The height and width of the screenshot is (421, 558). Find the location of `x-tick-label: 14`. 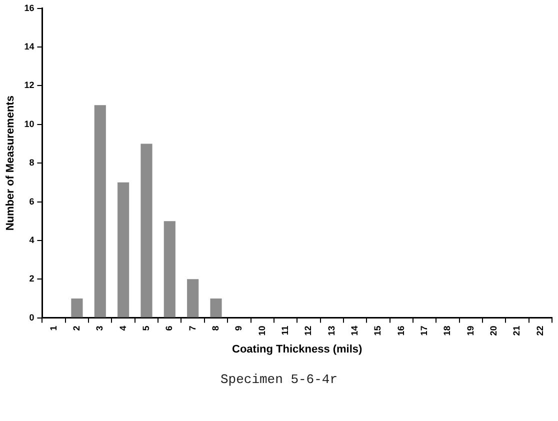

x-tick-label: 14 is located at coordinates (355, 331).